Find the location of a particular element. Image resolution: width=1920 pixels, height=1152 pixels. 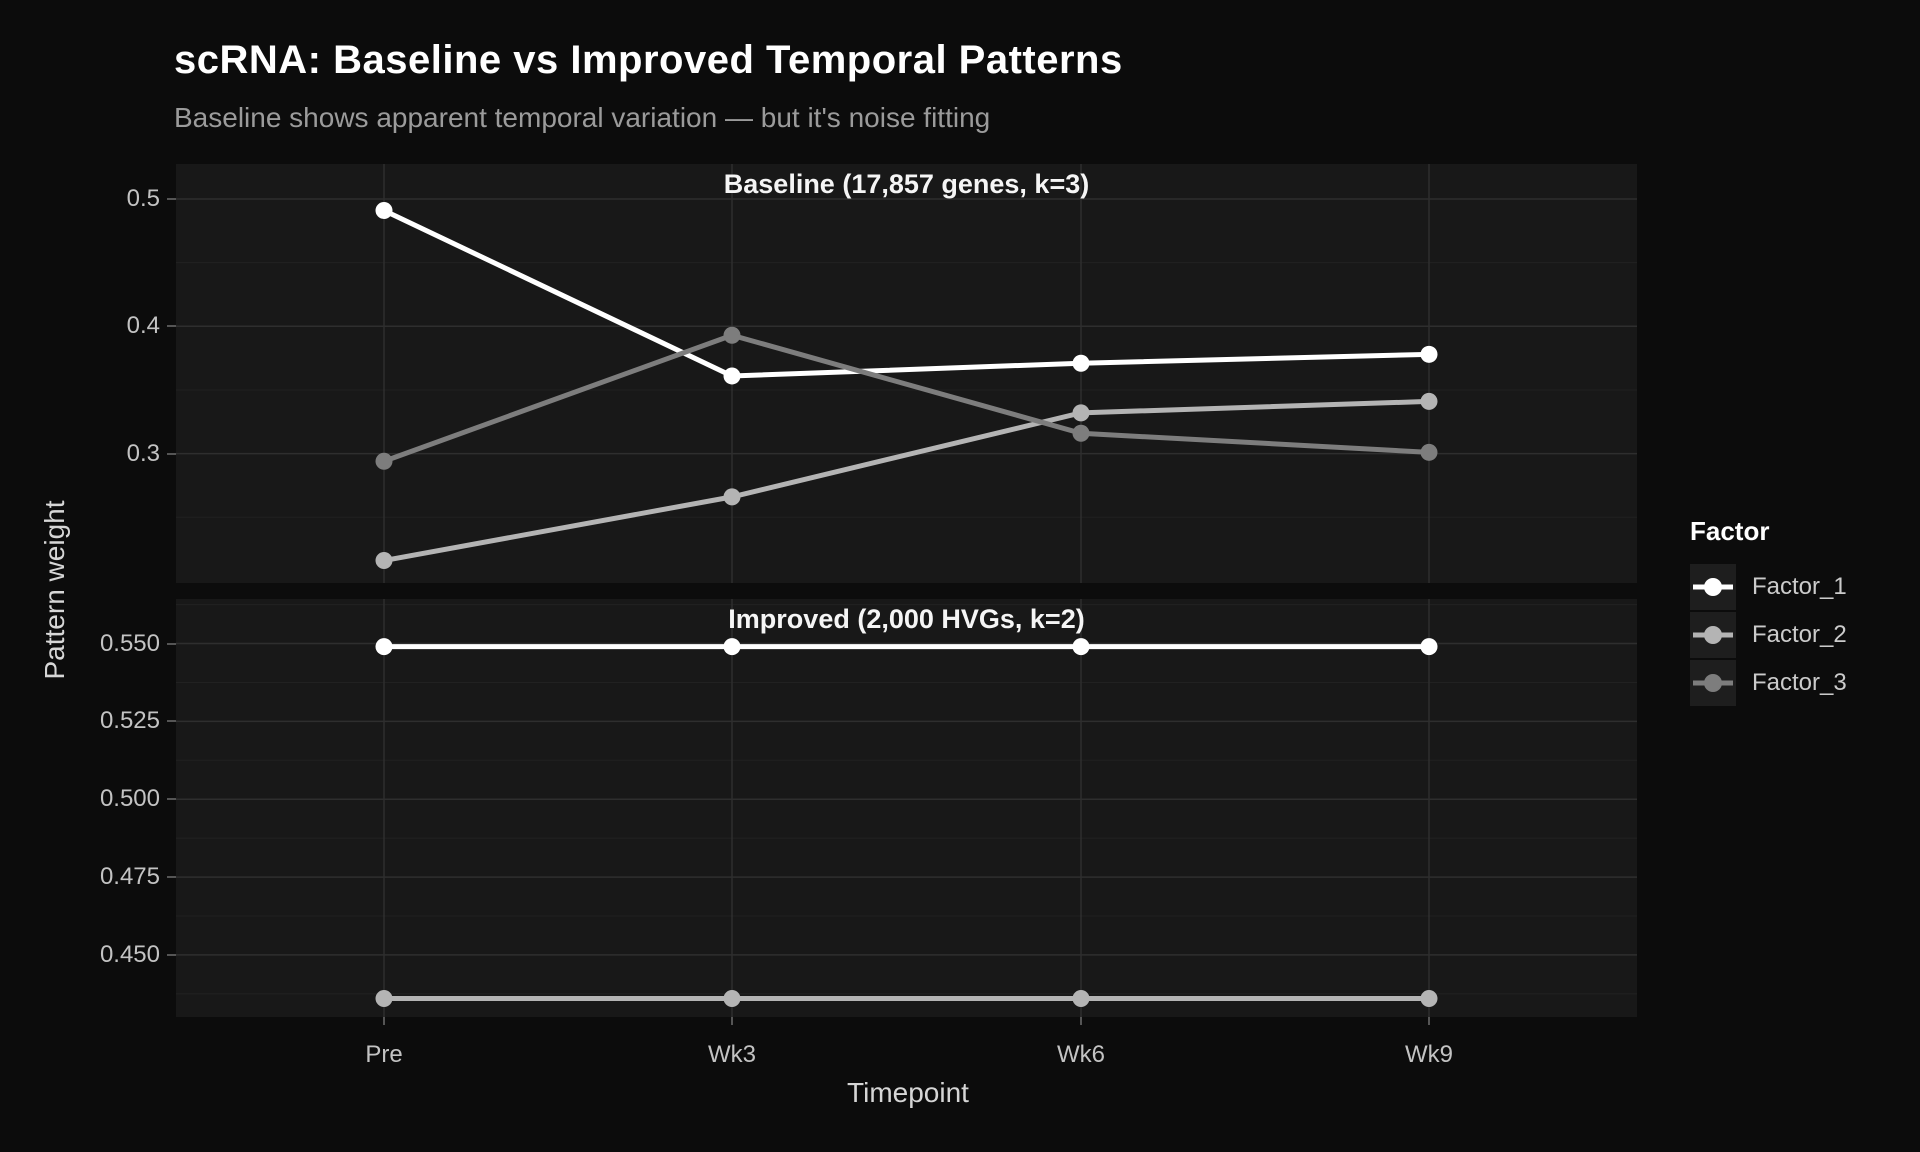

legend-item-factor3: Factor_3 is located at coordinates (1800, 682).